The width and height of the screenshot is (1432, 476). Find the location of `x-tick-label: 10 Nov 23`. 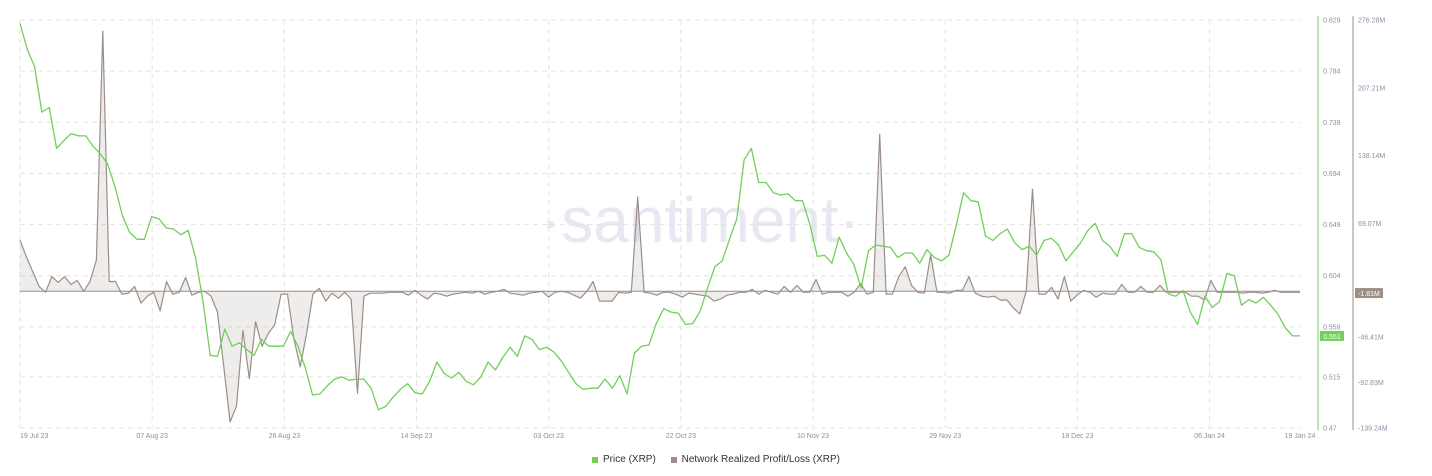

x-tick-label: 10 Nov 23 is located at coordinates (813, 436).